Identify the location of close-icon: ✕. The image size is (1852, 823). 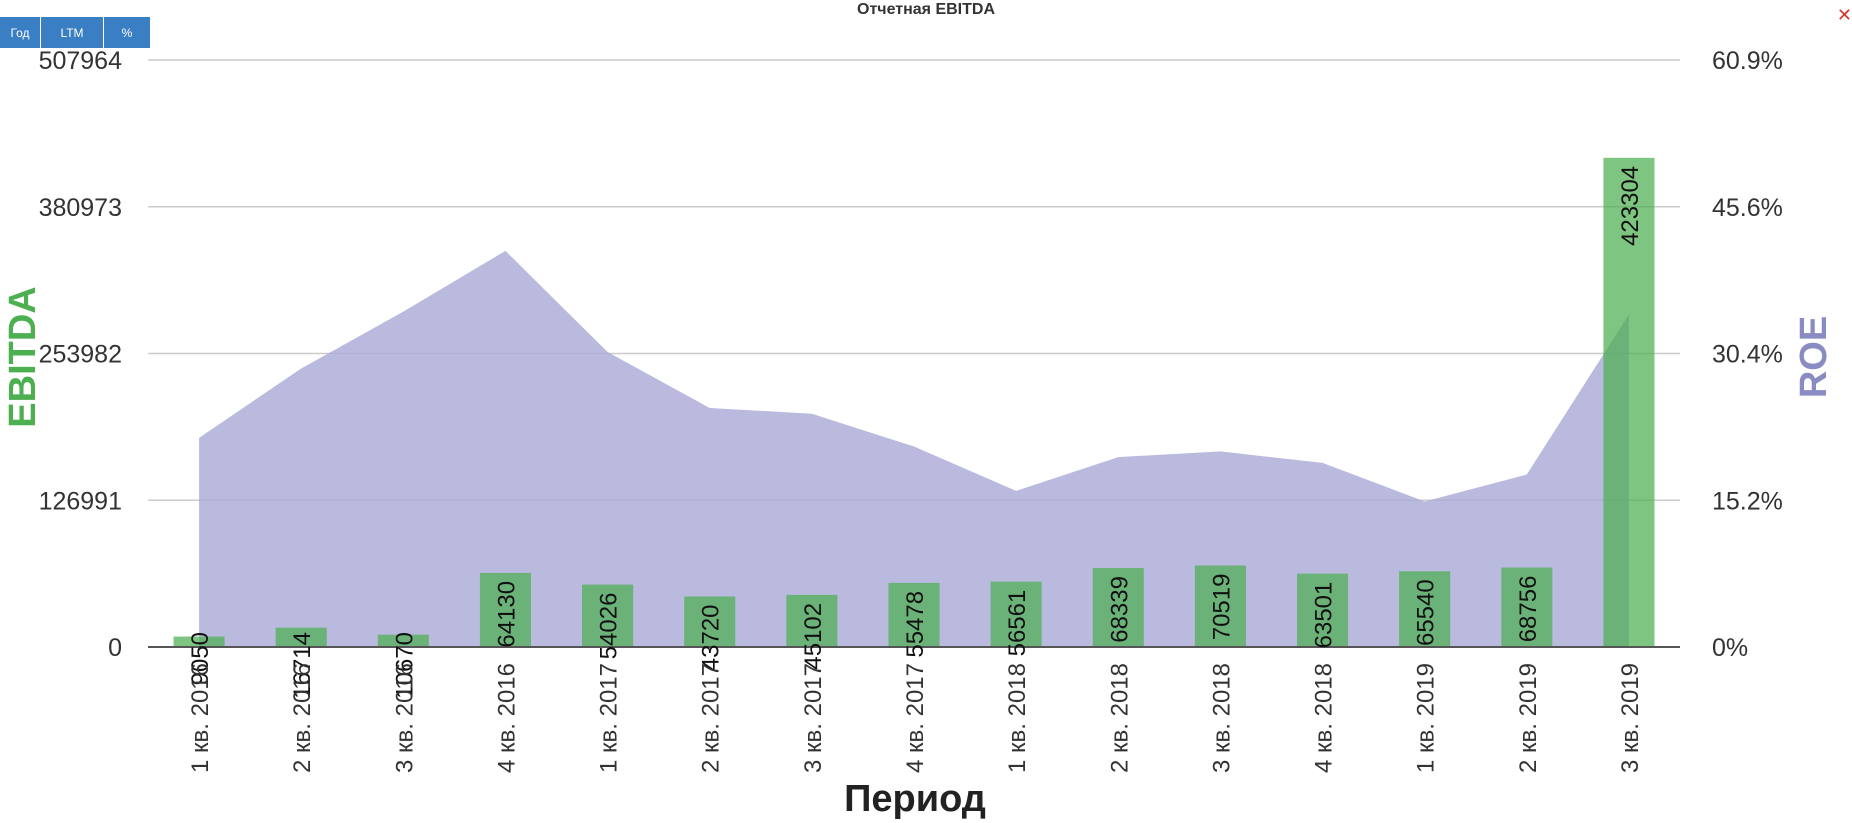
(1844, 15).